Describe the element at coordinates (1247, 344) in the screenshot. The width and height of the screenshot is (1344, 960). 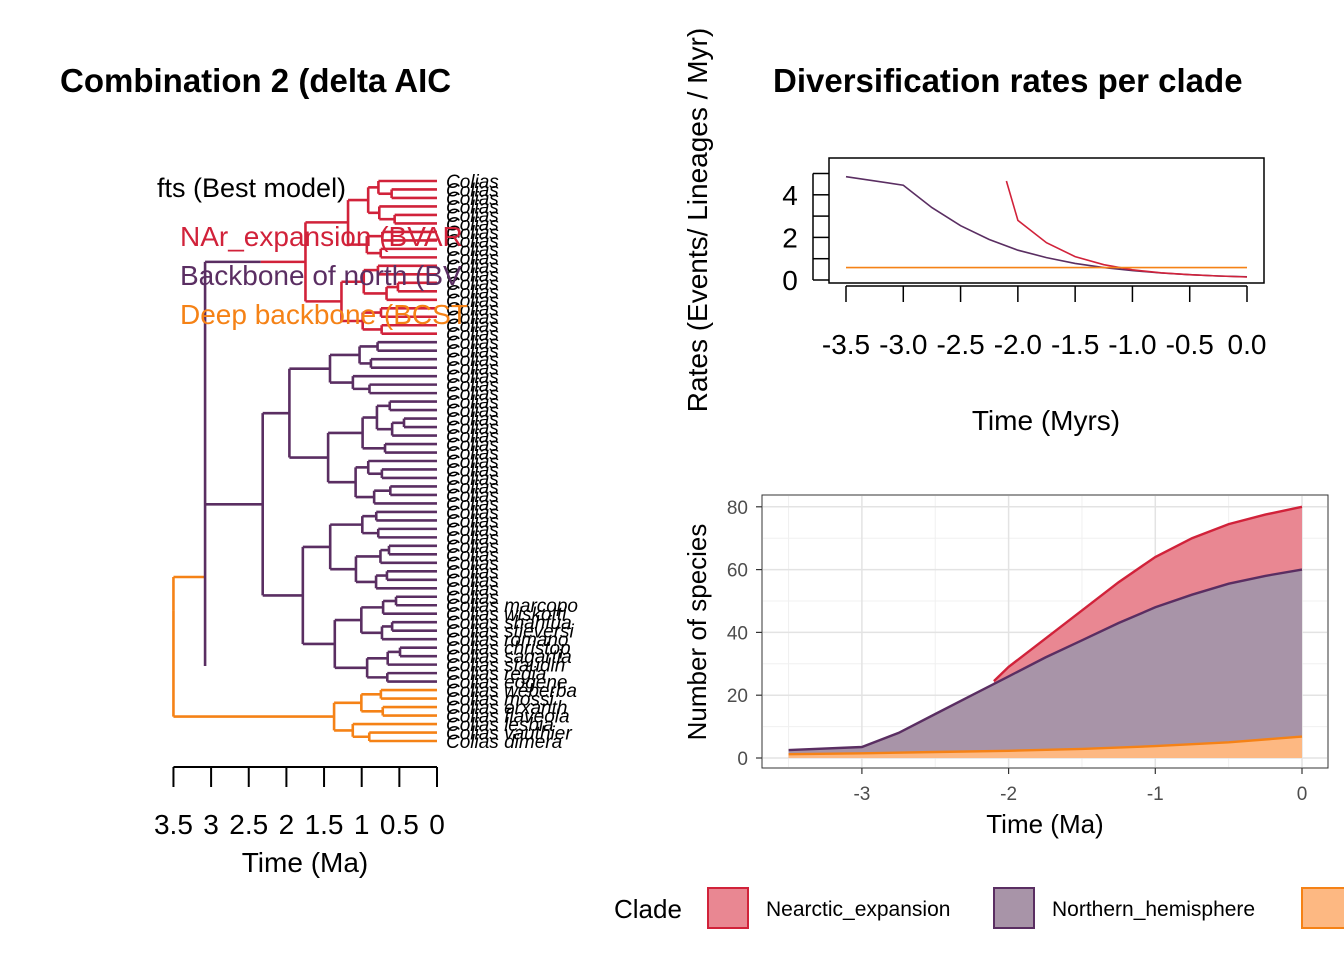
I see `rates-x-tick-label: 0.0` at that location.